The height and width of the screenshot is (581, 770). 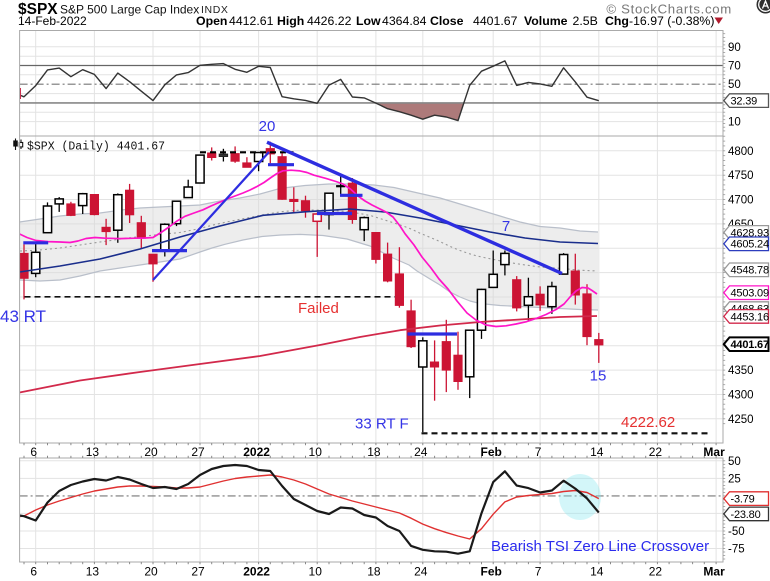 I want to click on svg-text: 32.39, so click(x=744, y=102).